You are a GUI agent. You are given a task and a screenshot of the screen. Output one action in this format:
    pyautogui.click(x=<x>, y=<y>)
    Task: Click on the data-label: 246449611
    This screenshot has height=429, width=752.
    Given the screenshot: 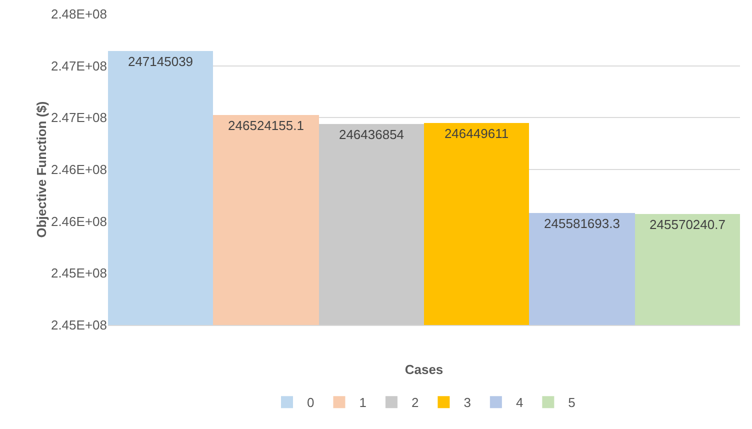 What is the action you would take?
    pyautogui.click(x=476, y=133)
    